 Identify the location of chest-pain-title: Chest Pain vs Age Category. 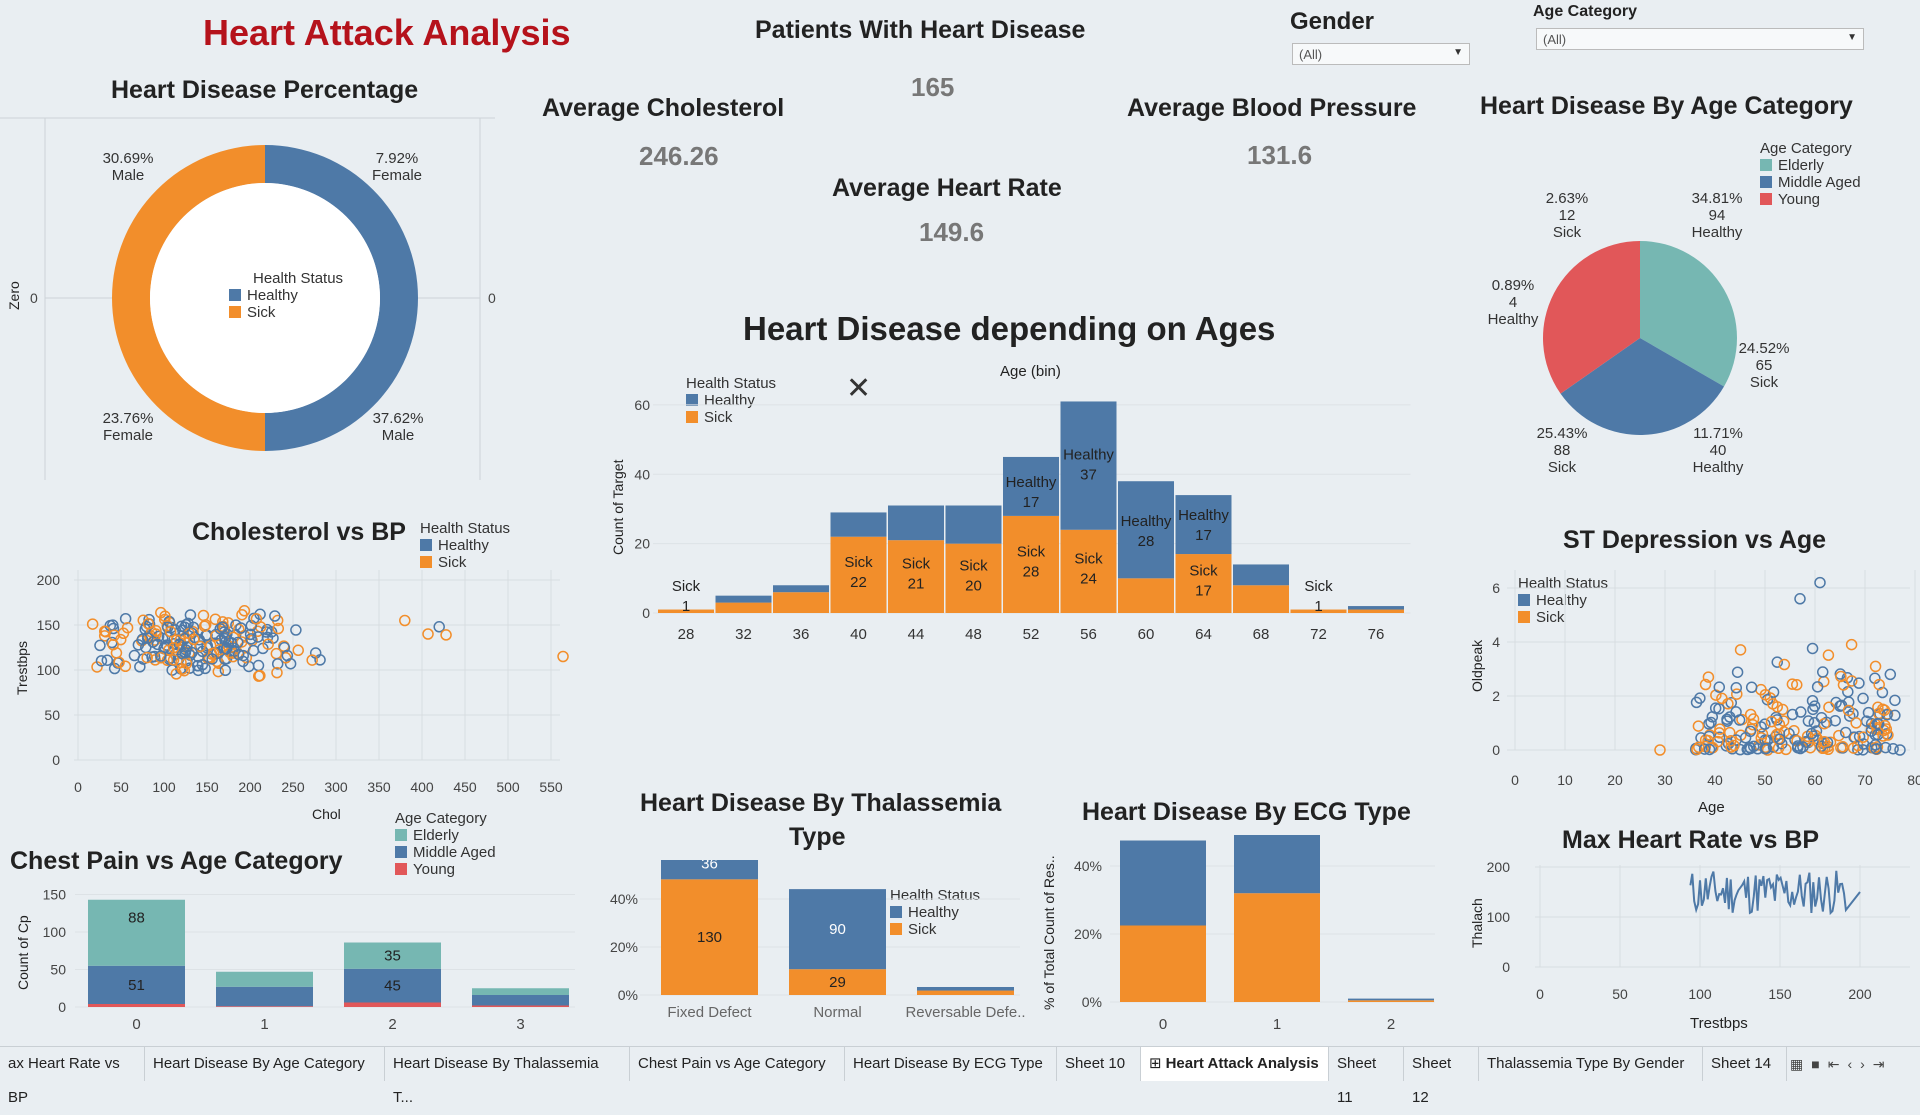
(176, 861).